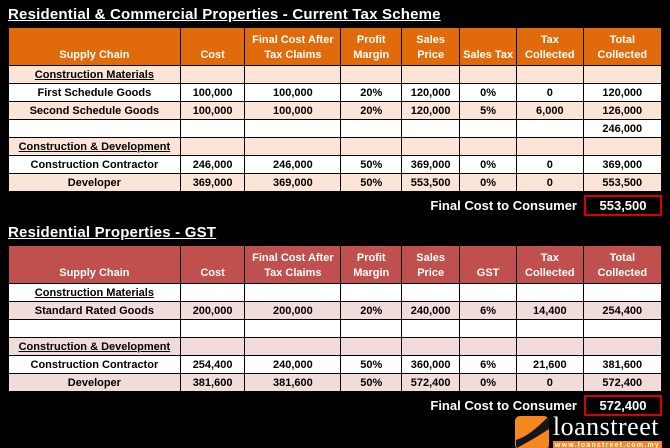 The width and height of the screenshot is (670, 448). What do you see at coordinates (488, 46) in the screenshot?
I see `column-header-sales-tax: Sales Tax` at bounding box center [488, 46].